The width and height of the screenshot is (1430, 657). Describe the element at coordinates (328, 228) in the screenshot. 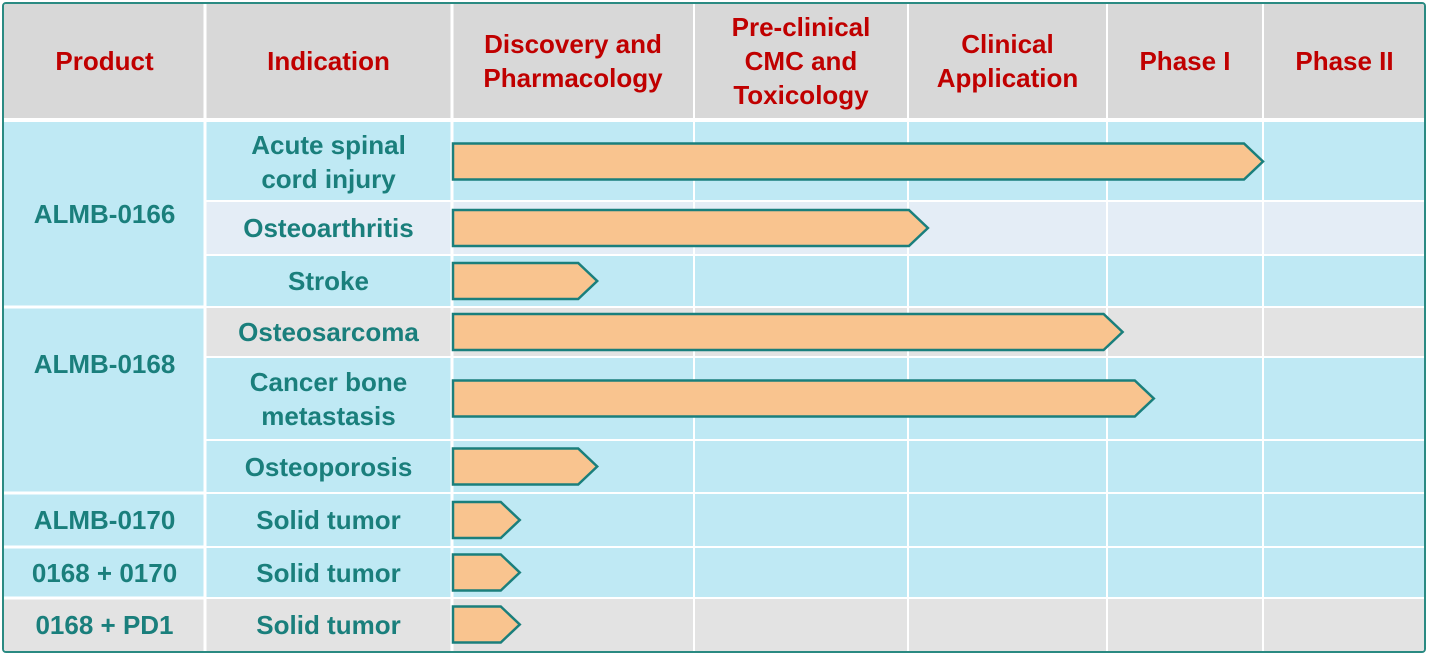

I see `indication-label: Osteoarthritis` at that location.